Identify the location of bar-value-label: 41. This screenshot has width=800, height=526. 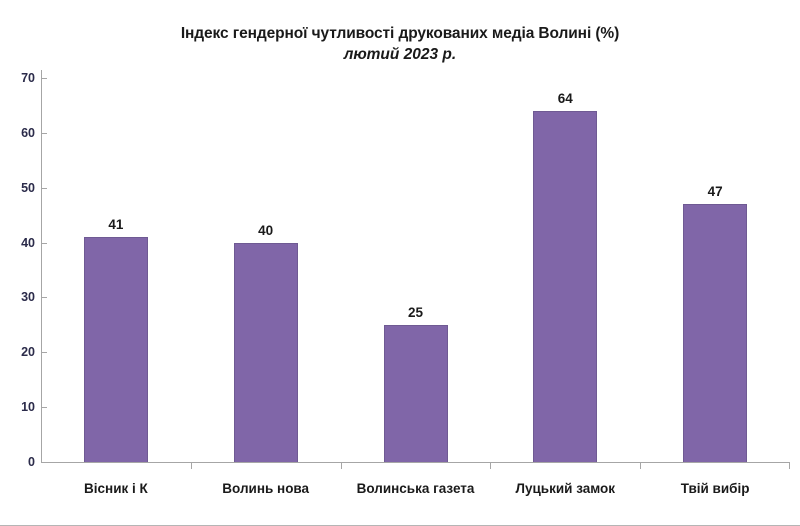
(116, 225).